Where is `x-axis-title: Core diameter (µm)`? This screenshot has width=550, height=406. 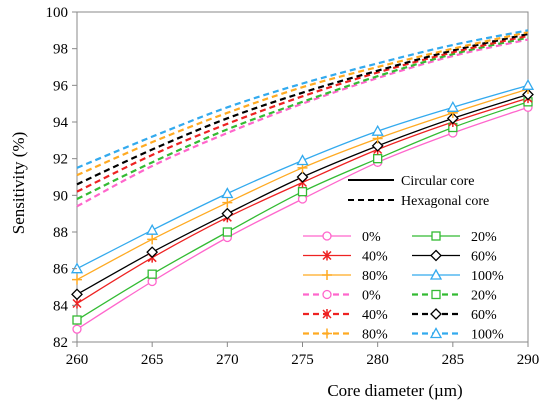 x-axis-title: Core diameter (µm) is located at coordinates (394, 390).